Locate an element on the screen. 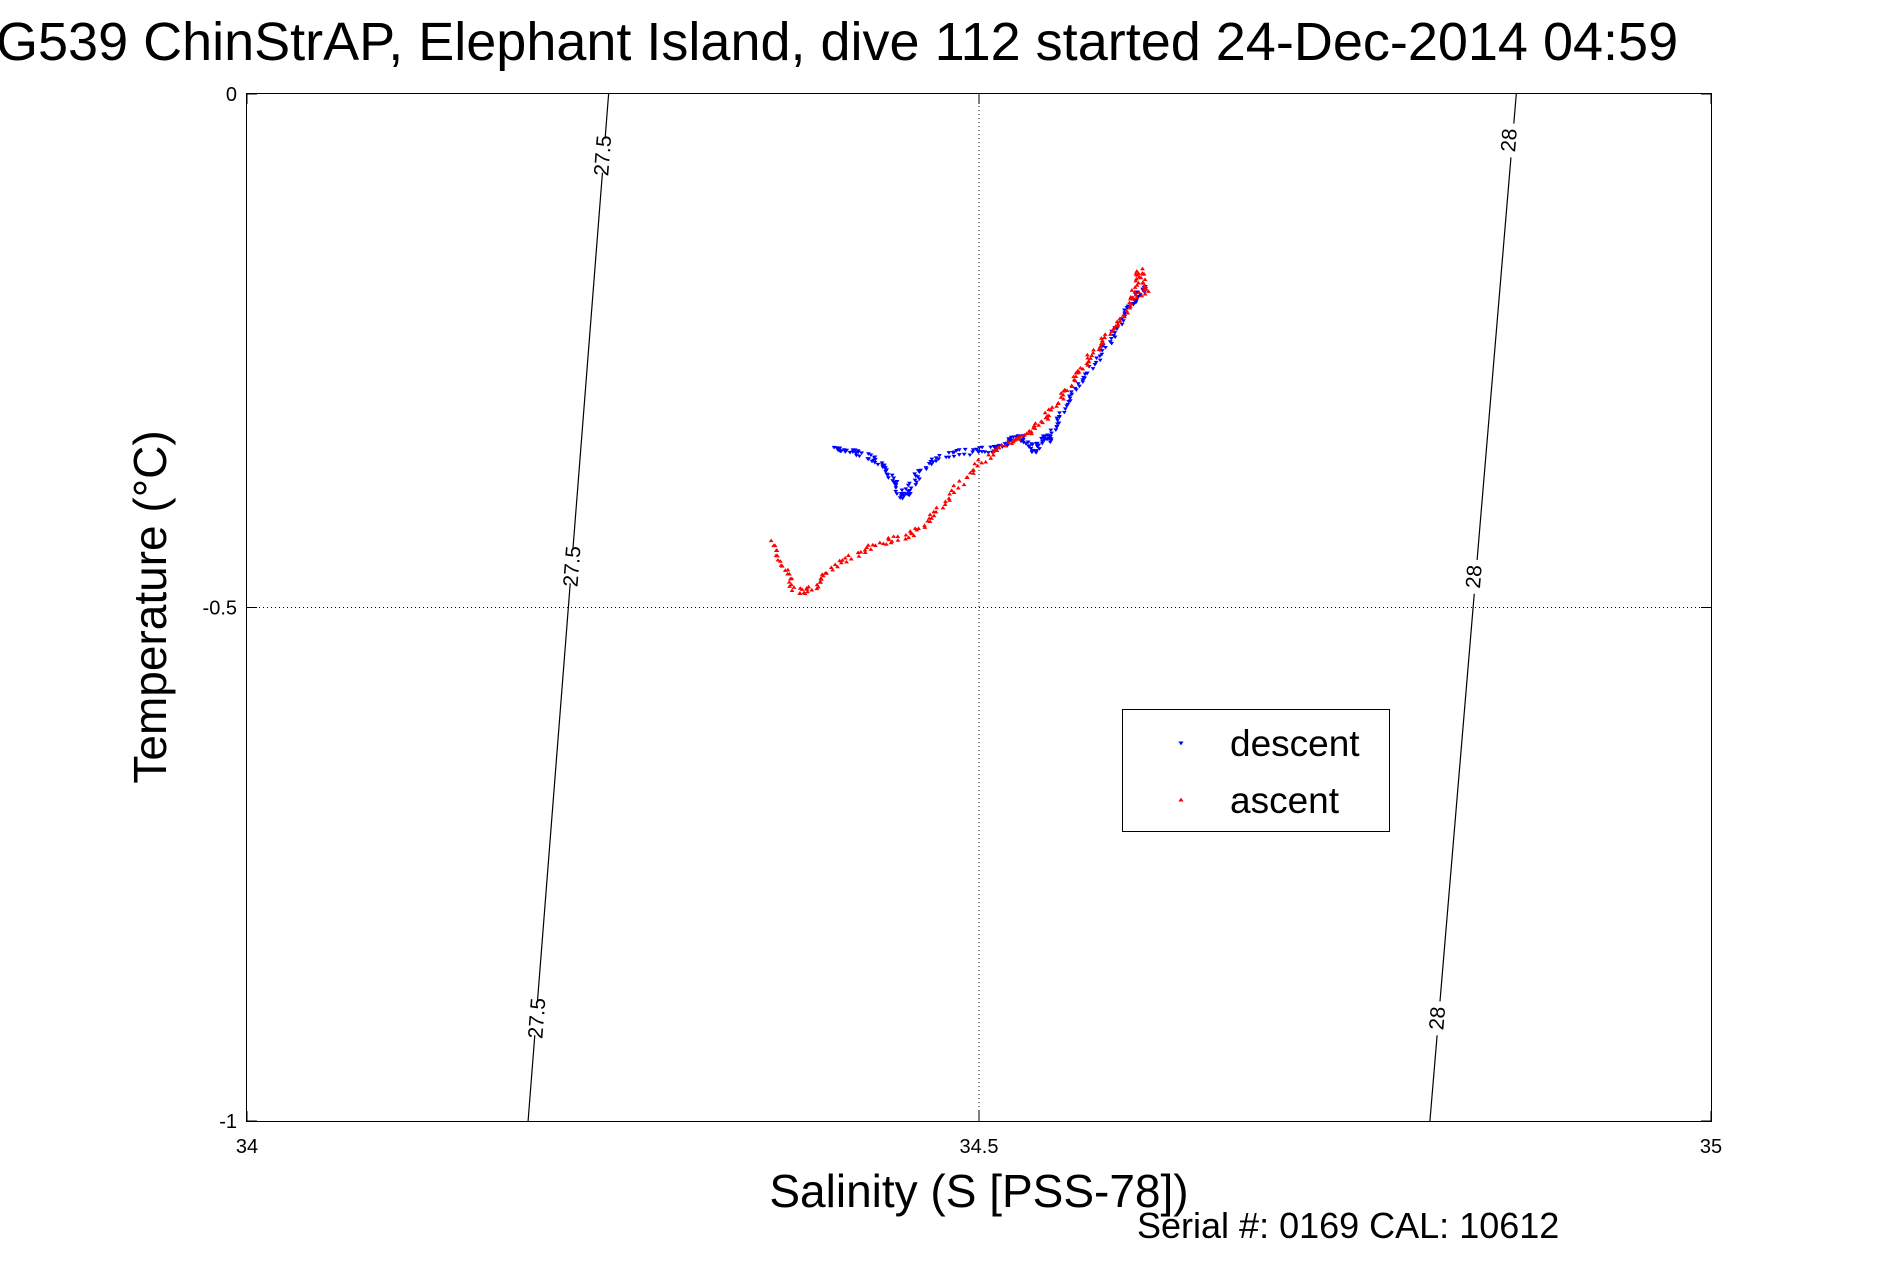  y-axis-label: Temperature (°C) is located at coordinates (150, 606).